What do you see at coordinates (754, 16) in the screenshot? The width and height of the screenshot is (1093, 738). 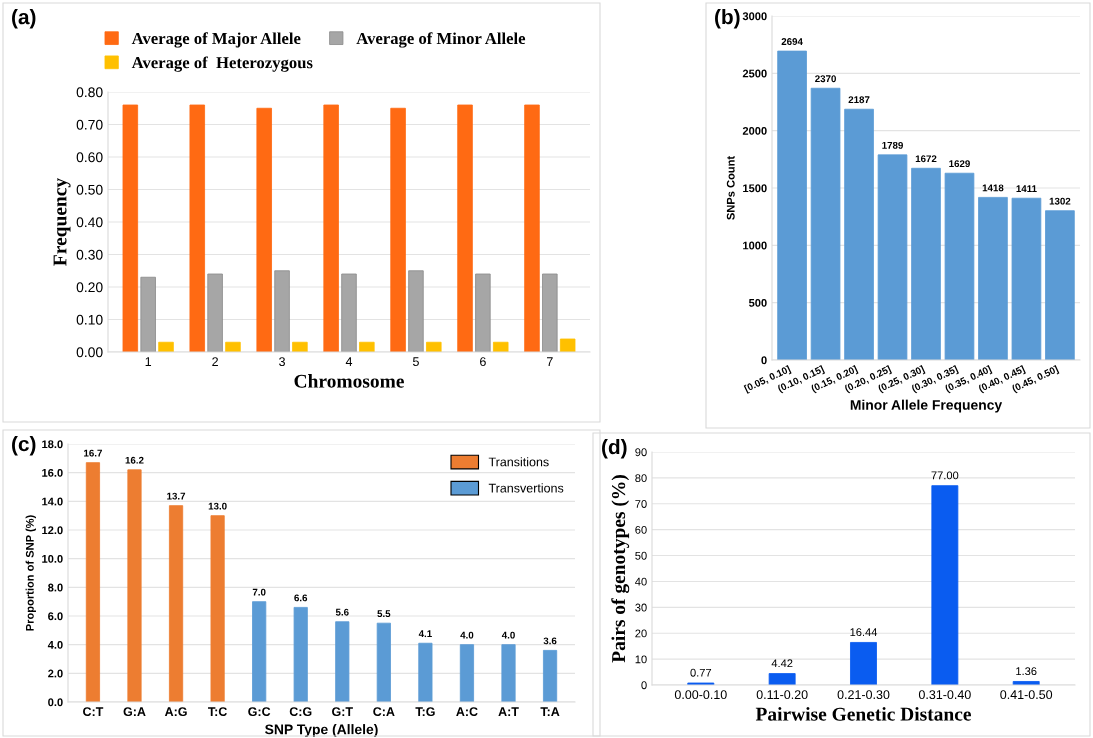 I see `y-tick-label: 3000` at bounding box center [754, 16].